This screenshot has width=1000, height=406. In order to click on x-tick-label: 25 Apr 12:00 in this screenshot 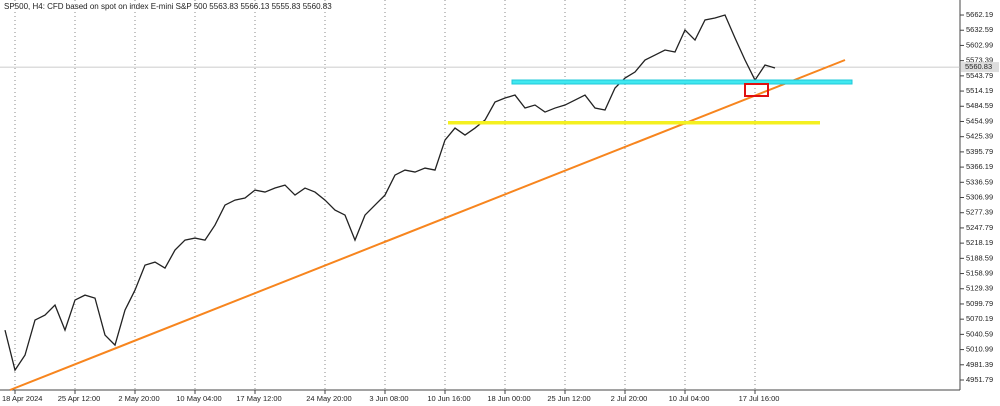, I will do `click(79, 398)`.